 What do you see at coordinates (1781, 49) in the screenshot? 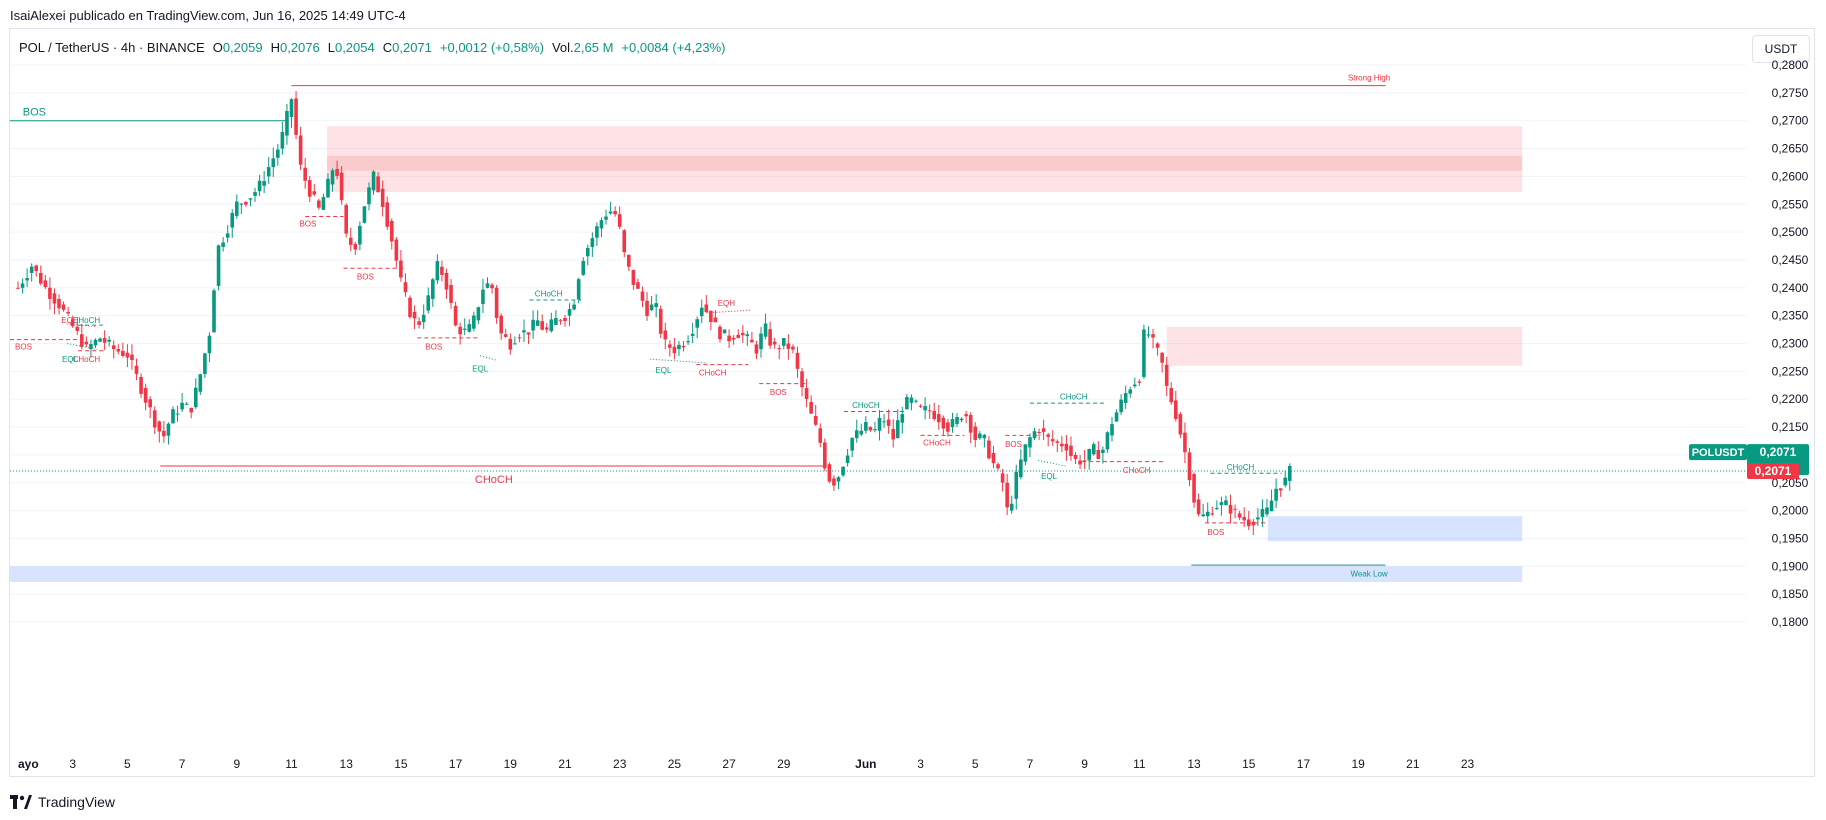
I see `currency-button: USDT` at bounding box center [1781, 49].